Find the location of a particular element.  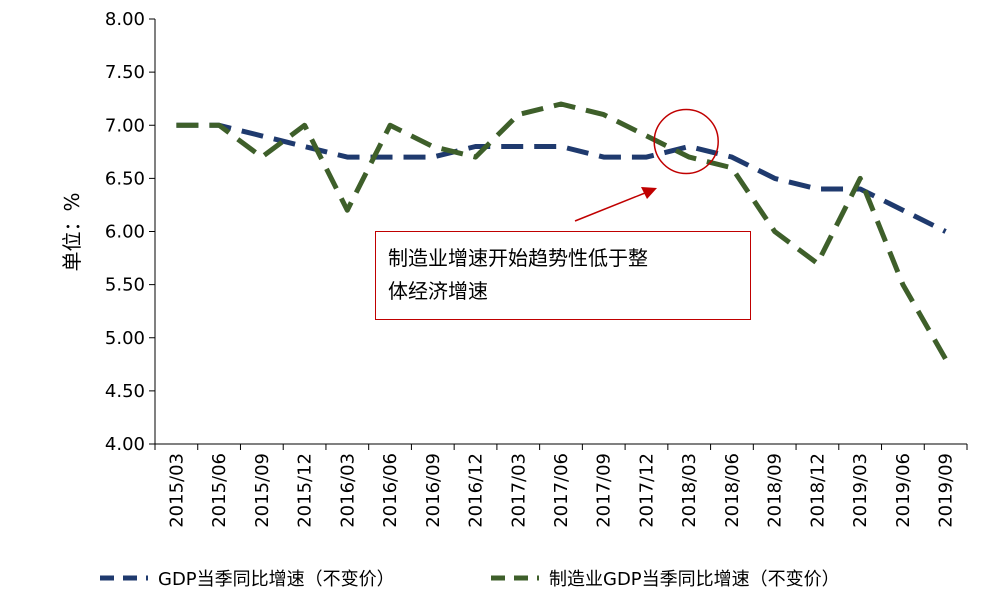

legend-label: GDP当季同比增速（不变价） is located at coordinates (276, 579).